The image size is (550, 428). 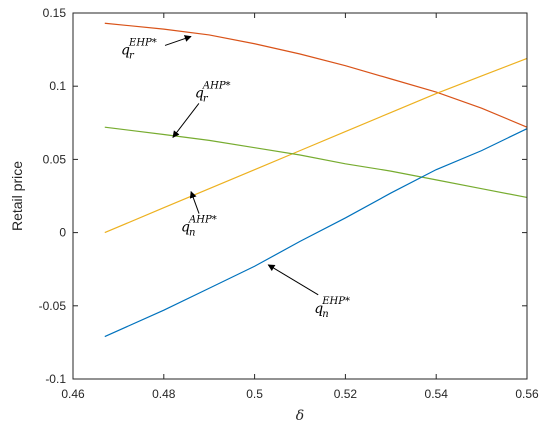 I want to click on x-tick-label: 0.5, so click(x=254, y=394).